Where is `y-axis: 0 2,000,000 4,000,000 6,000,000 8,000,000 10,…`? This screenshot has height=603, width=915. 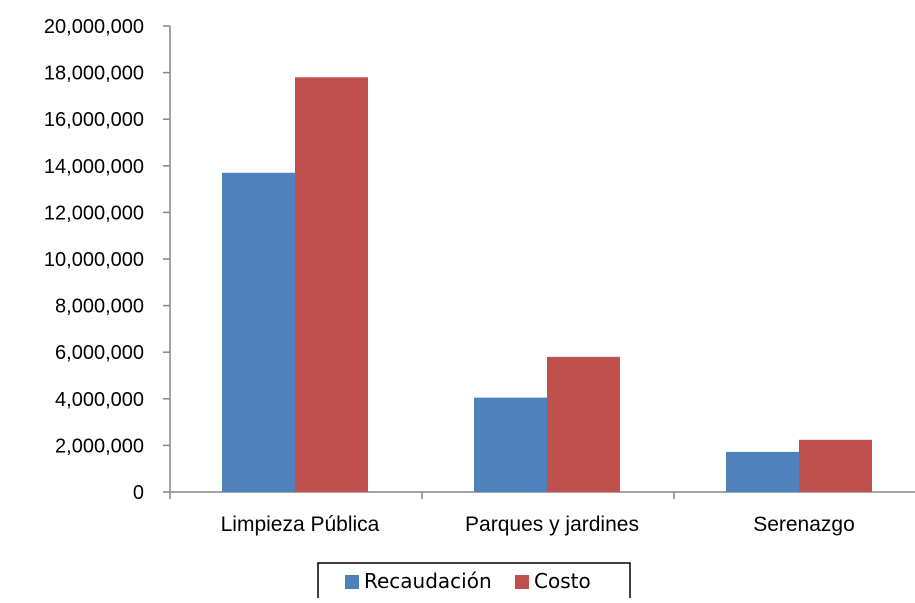
y-axis: 0 2,000,000 4,000,000 6,000,000 8,000,000 10,… is located at coordinates (107, 260).